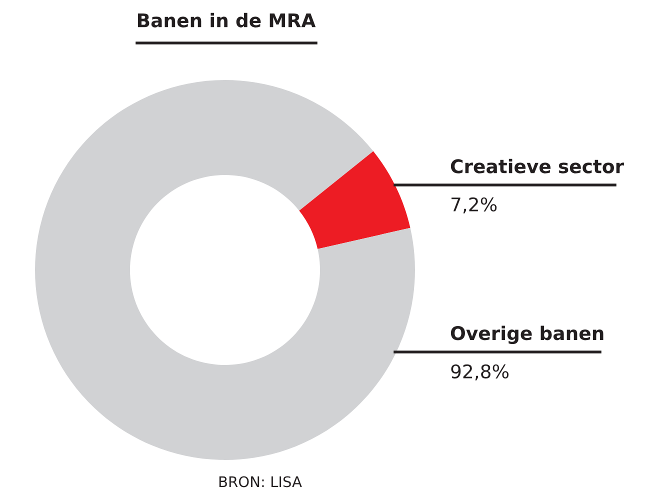 The width and height of the screenshot is (645, 497). I want to click on chart-title: Banen in de MRA, so click(227, 20).